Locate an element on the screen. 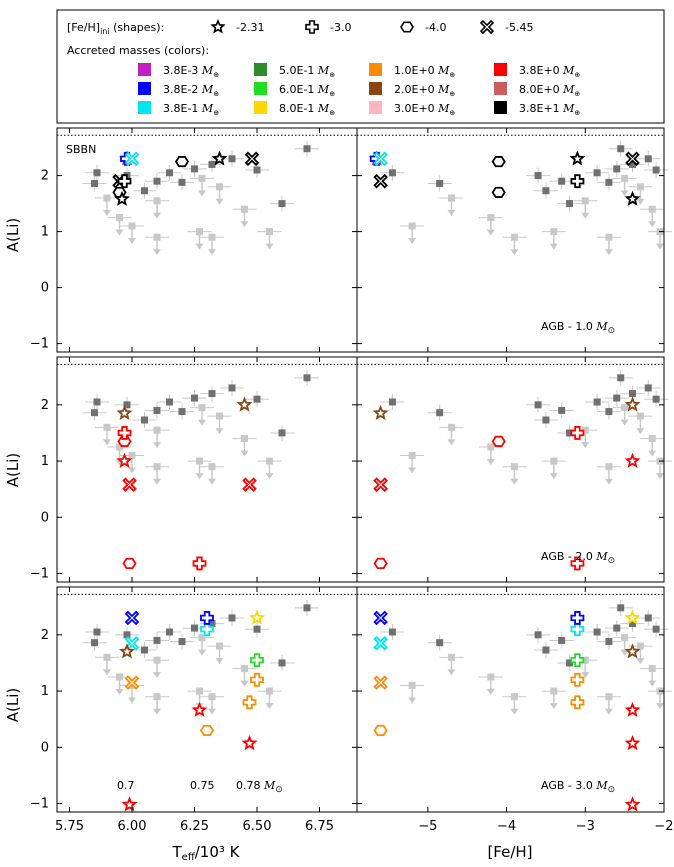 This screenshot has height=867, width=674. legend-mass-label: 8.0E-1 M⊕ is located at coordinates (307, 109).